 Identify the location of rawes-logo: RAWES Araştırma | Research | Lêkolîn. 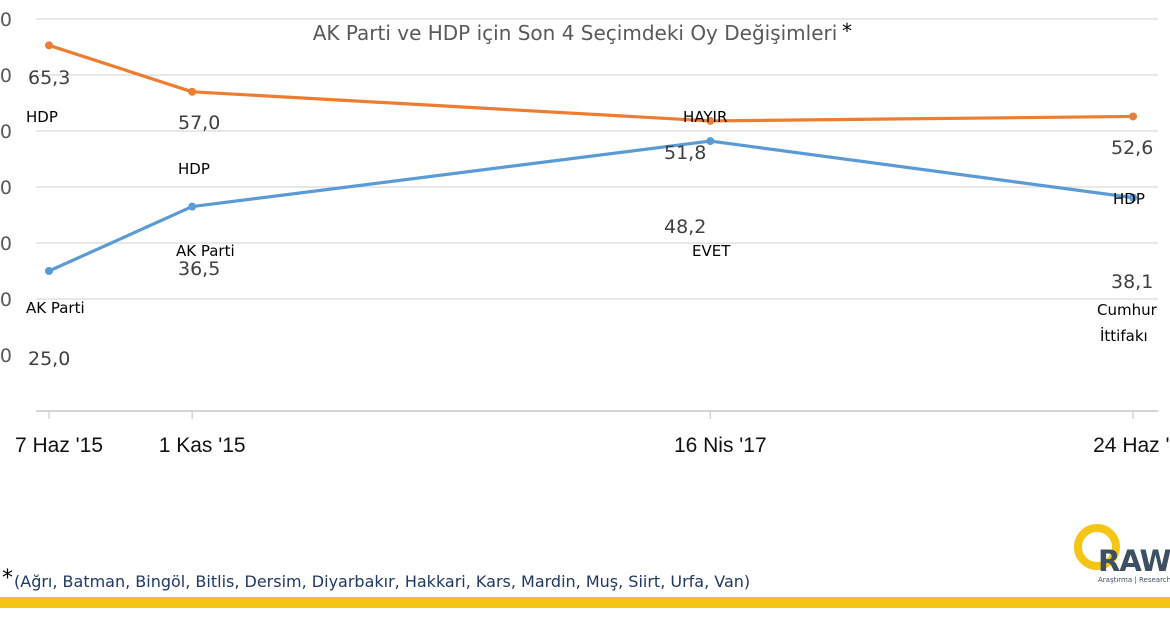
(1122, 555).